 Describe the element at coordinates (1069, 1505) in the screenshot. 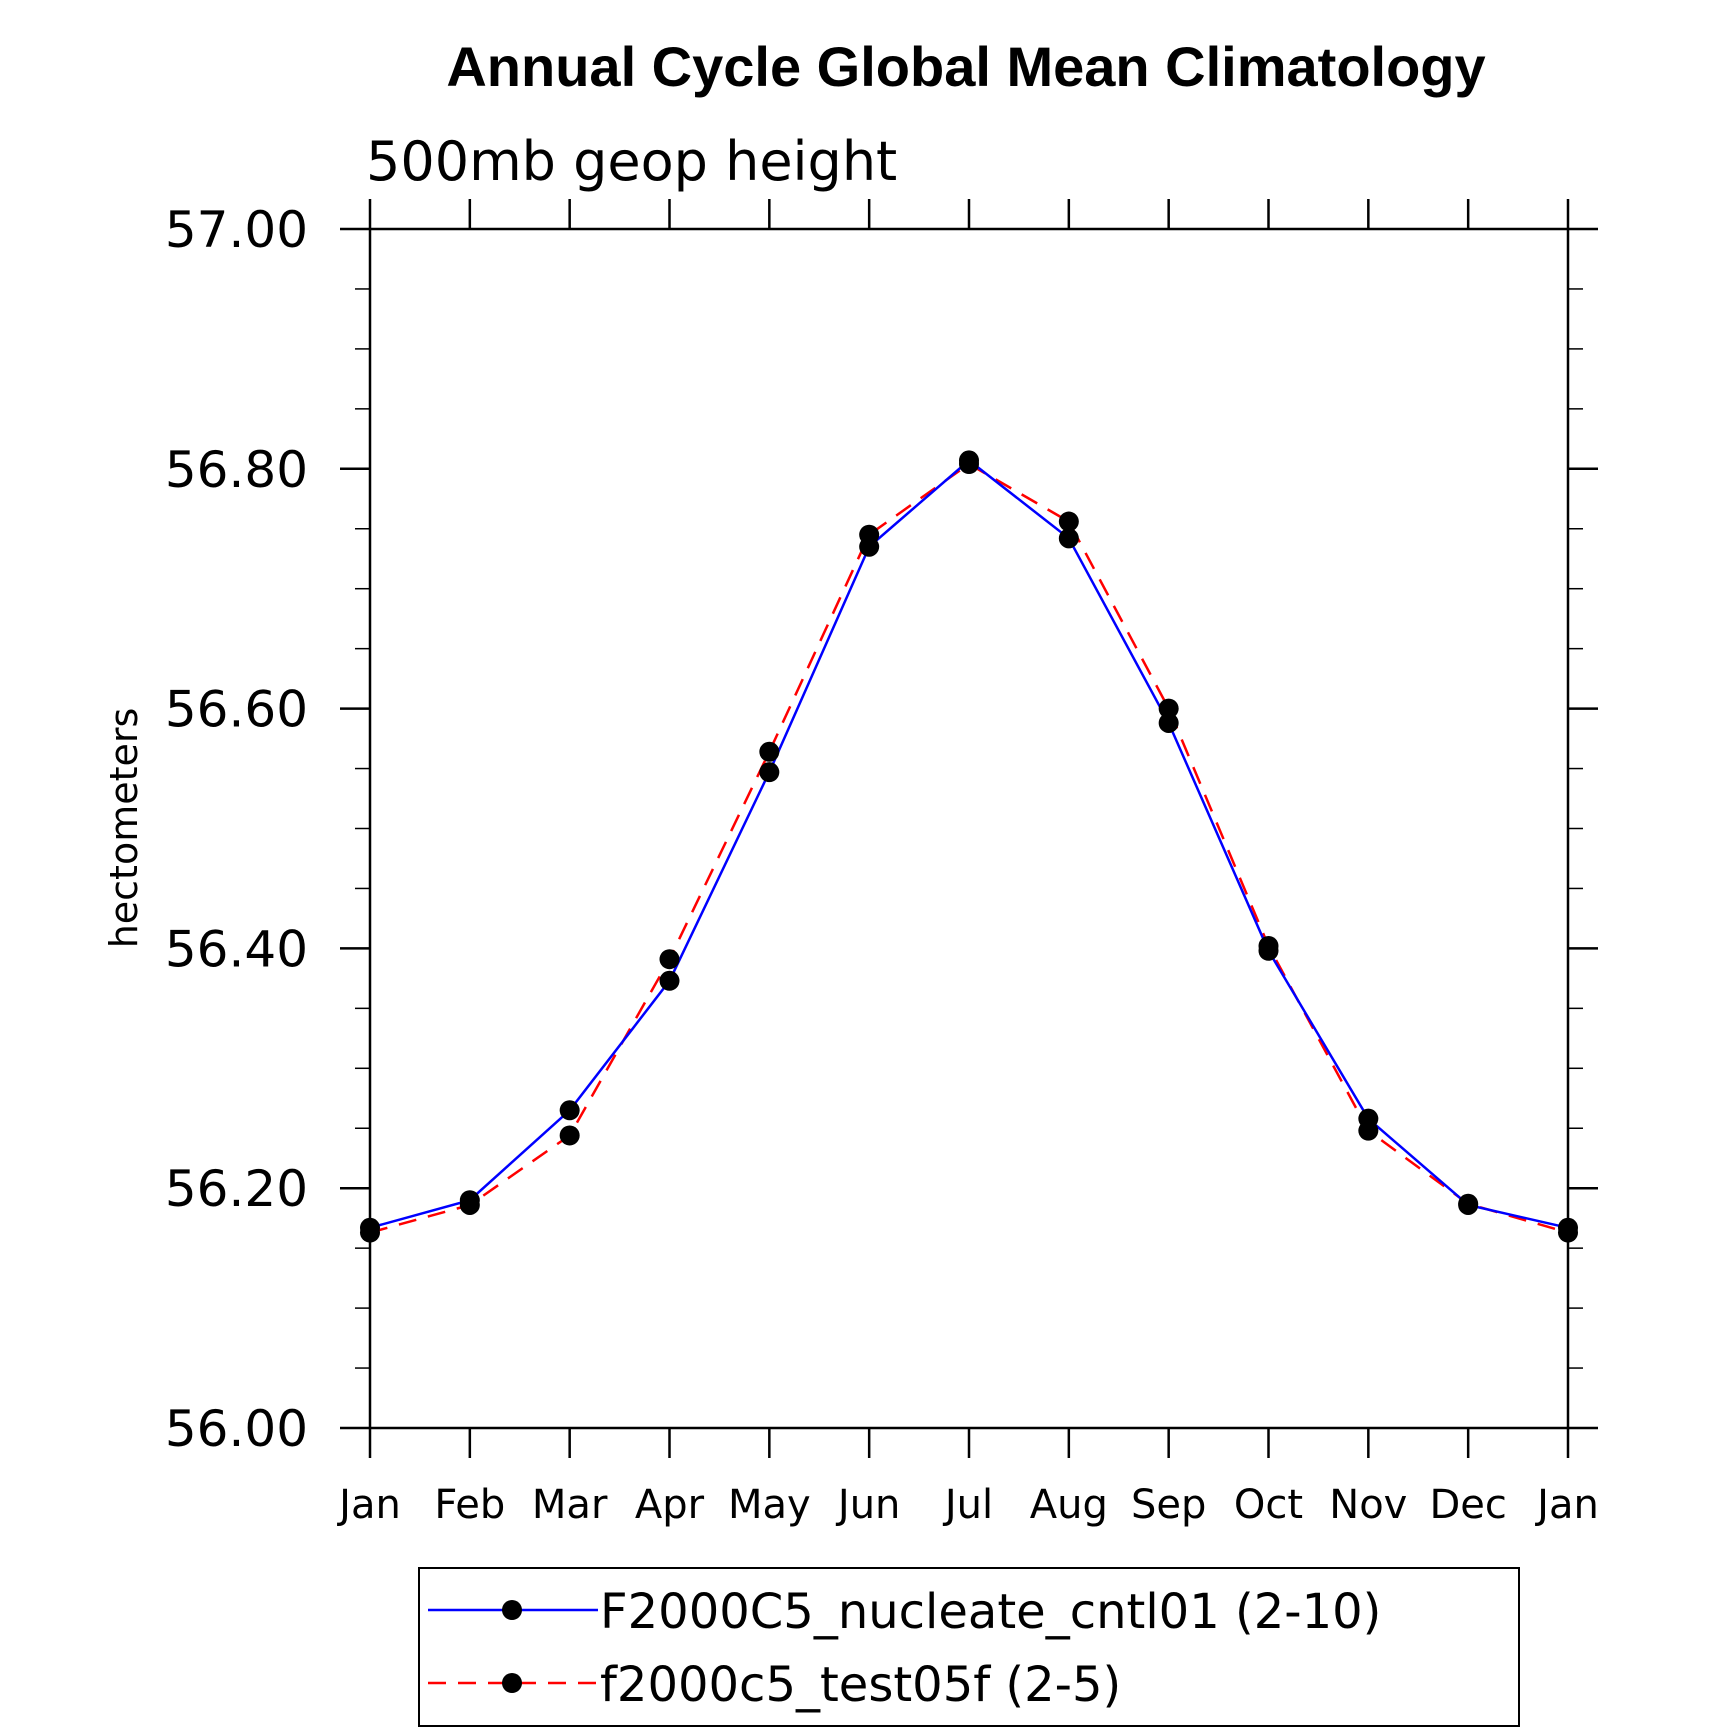

I see `x-tick-label: Aug` at that location.